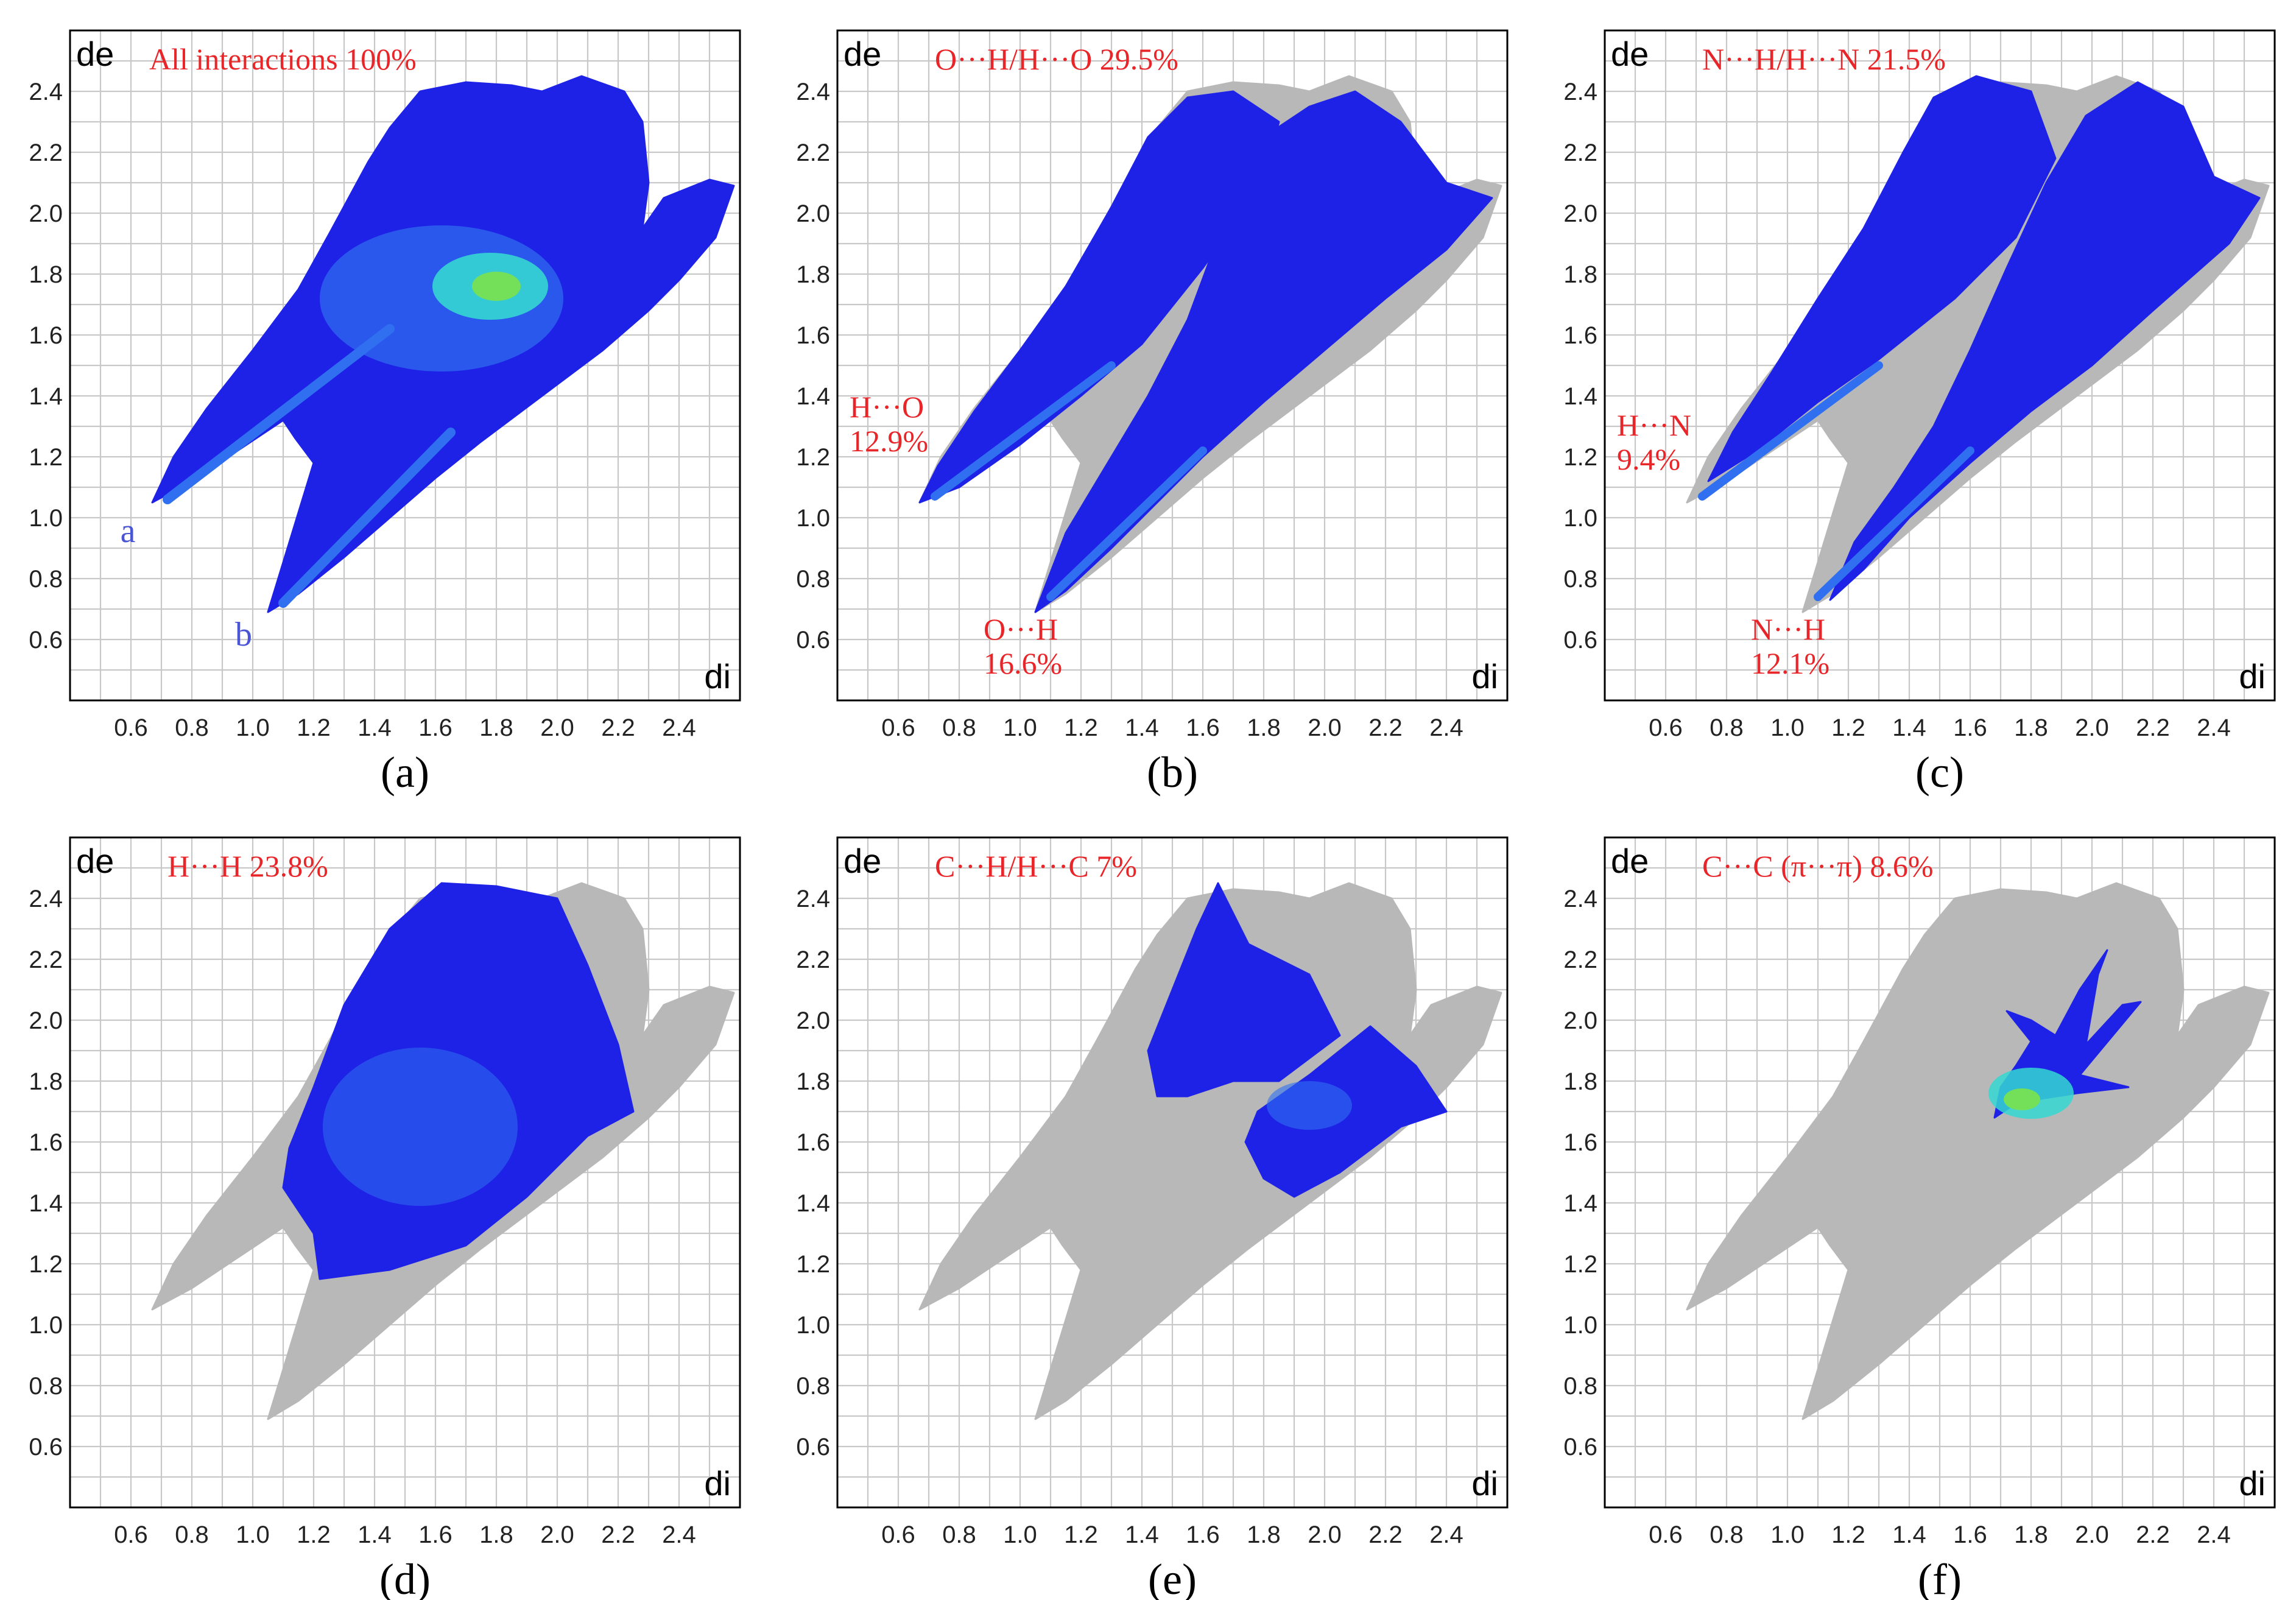  What do you see at coordinates (279, 414) in the screenshot?
I see `spike-density-a` at bounding box center [279, 414].